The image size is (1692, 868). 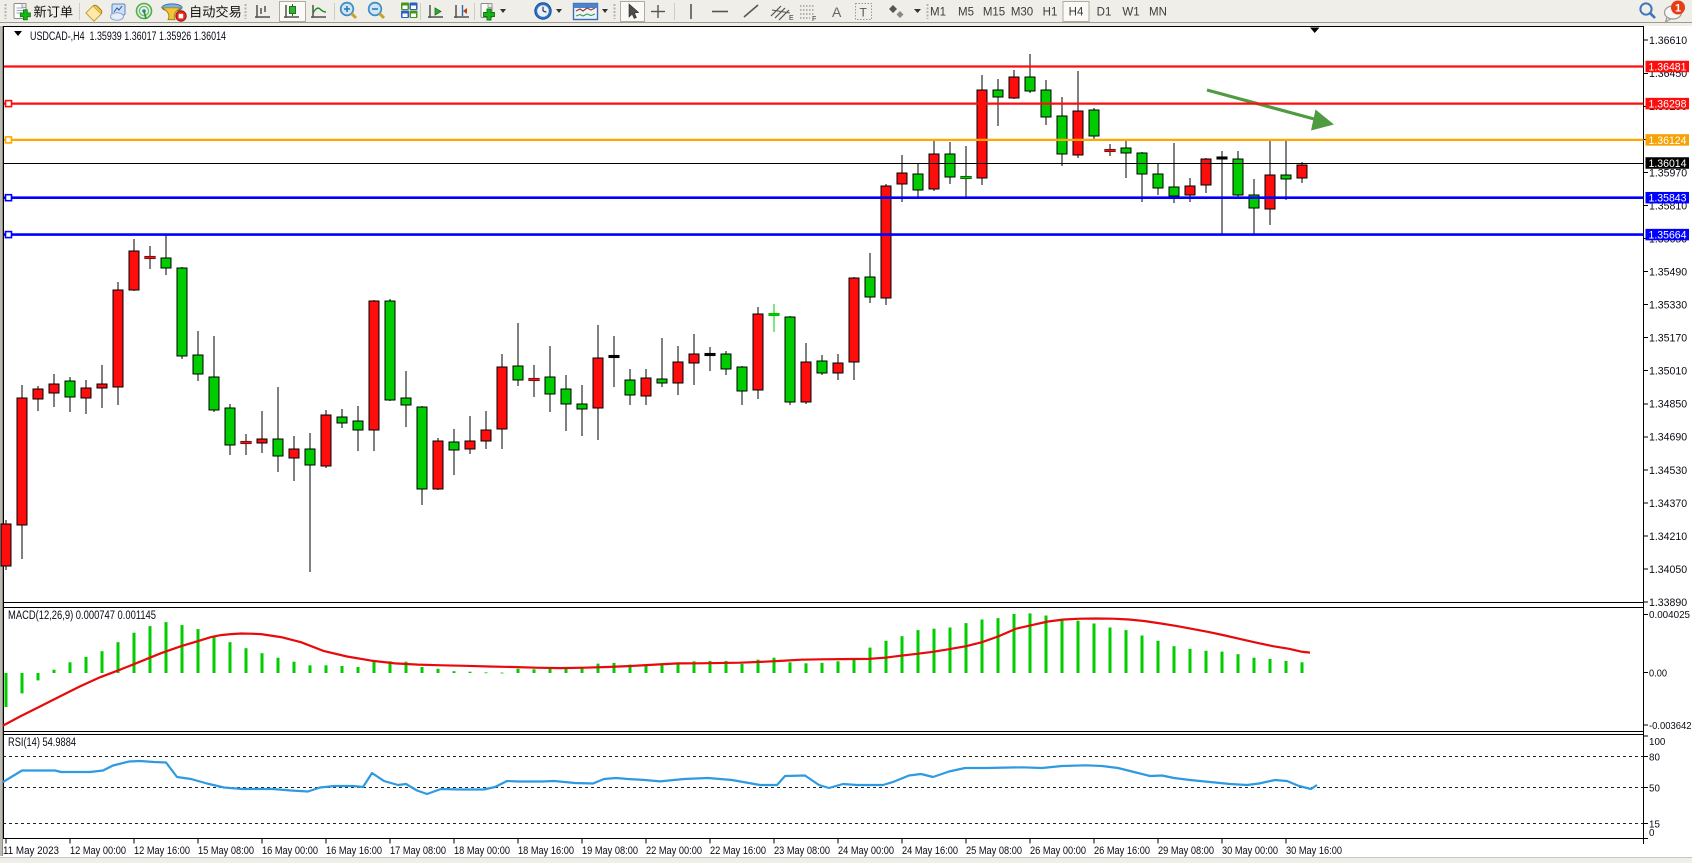 I want to click on svg-text: 19 May 08:00, so click(x=610, y=851).